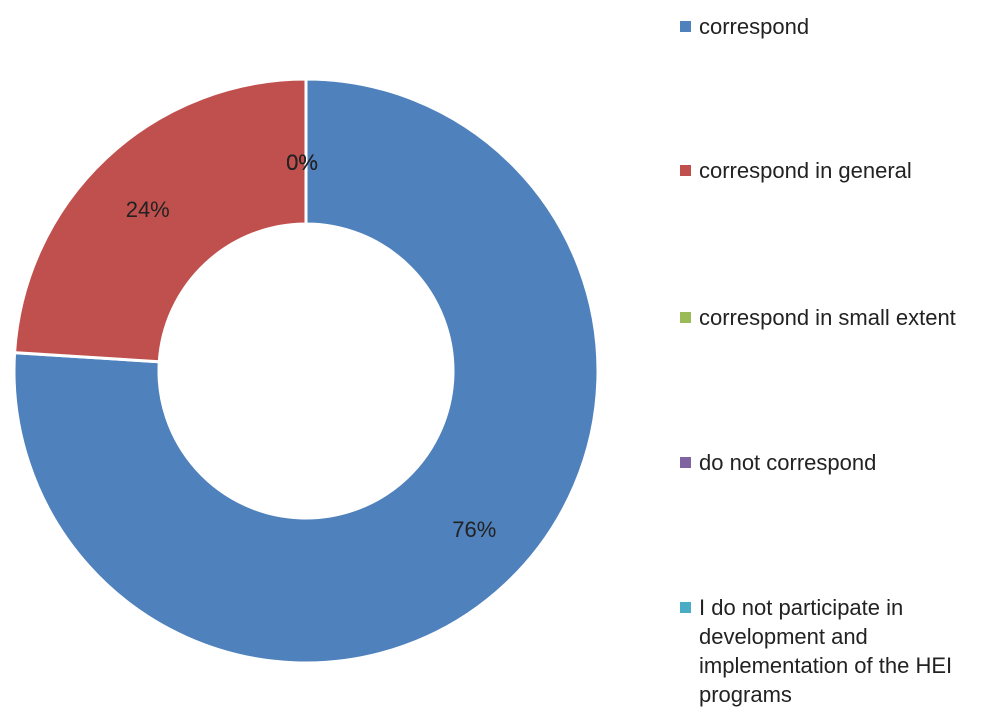  I want to click on legend-swatch-correspond-in-small-extent, so click(685, 317).